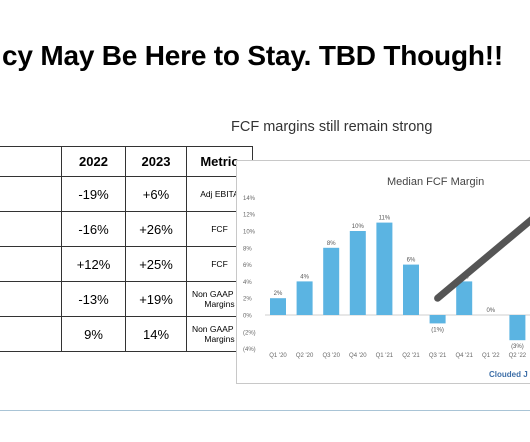 This screenshot has height=442, width=530. I want to click on x-tick-label: Q1 '20, so click(278, 356).